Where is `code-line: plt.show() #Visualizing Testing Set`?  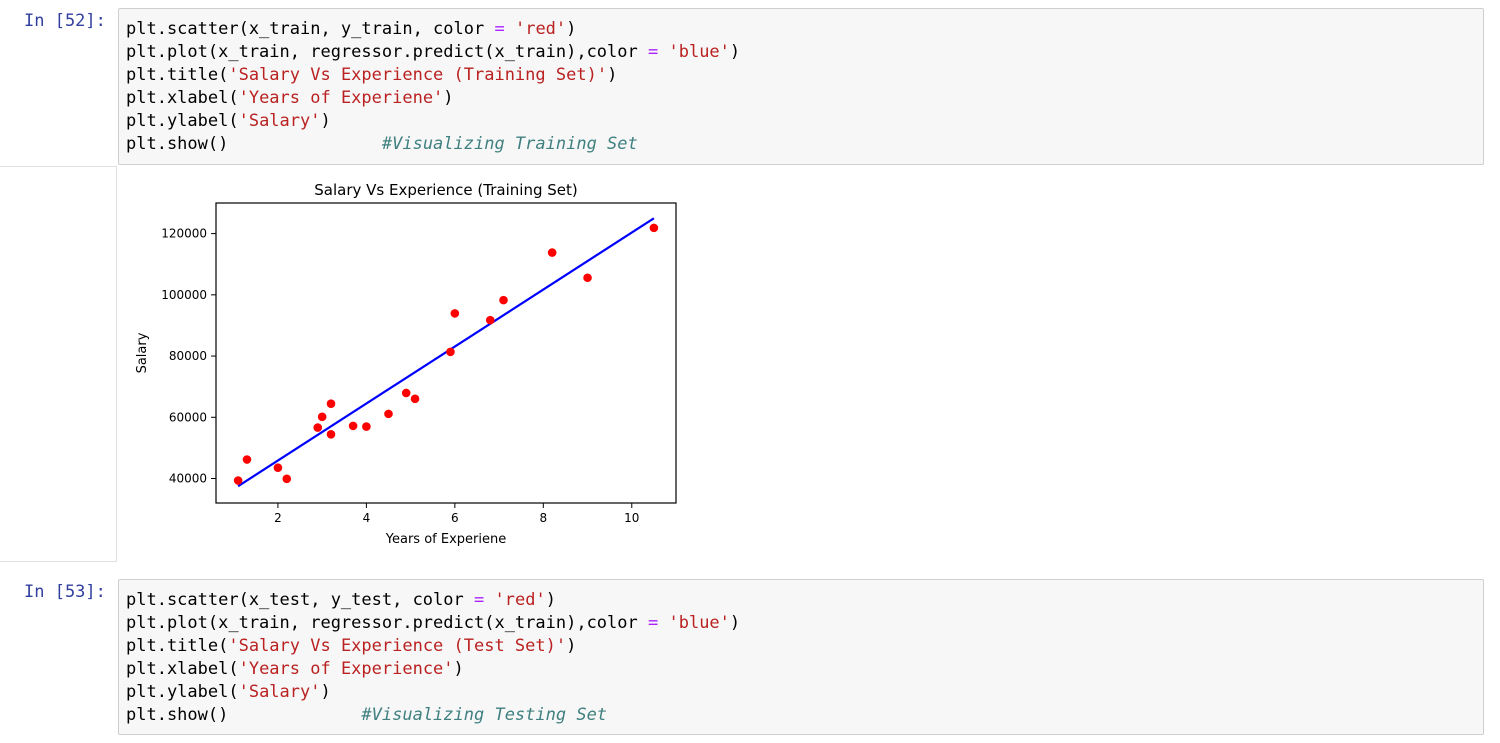
code-line: plt.show() #Visualizing Testing Set is located at coordinates (433, 715).